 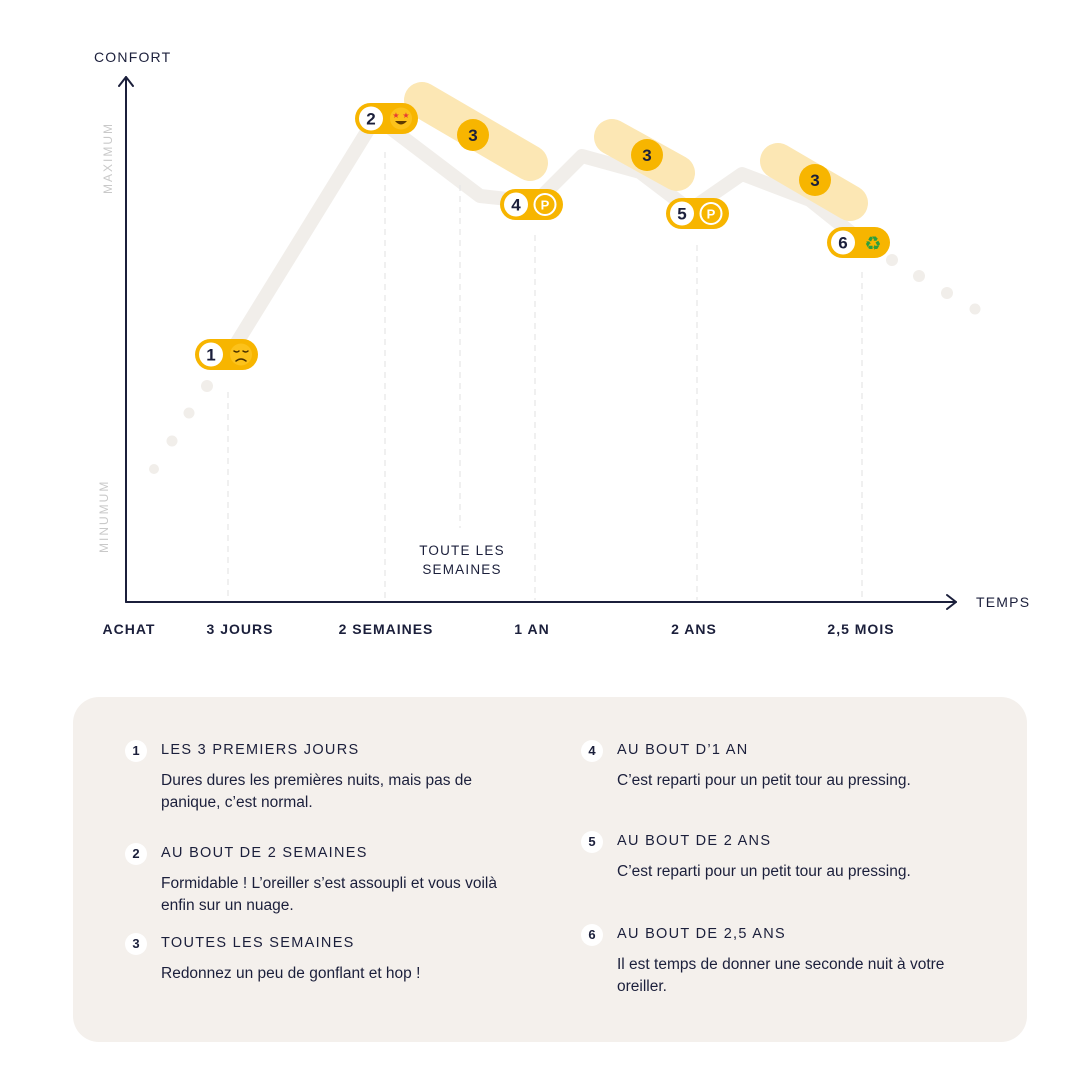 What do you see at coordinates (240, 629) in the screenshot?
I see `x-label-3-jours: 3 JOURS` at bounding box center [240, 629].